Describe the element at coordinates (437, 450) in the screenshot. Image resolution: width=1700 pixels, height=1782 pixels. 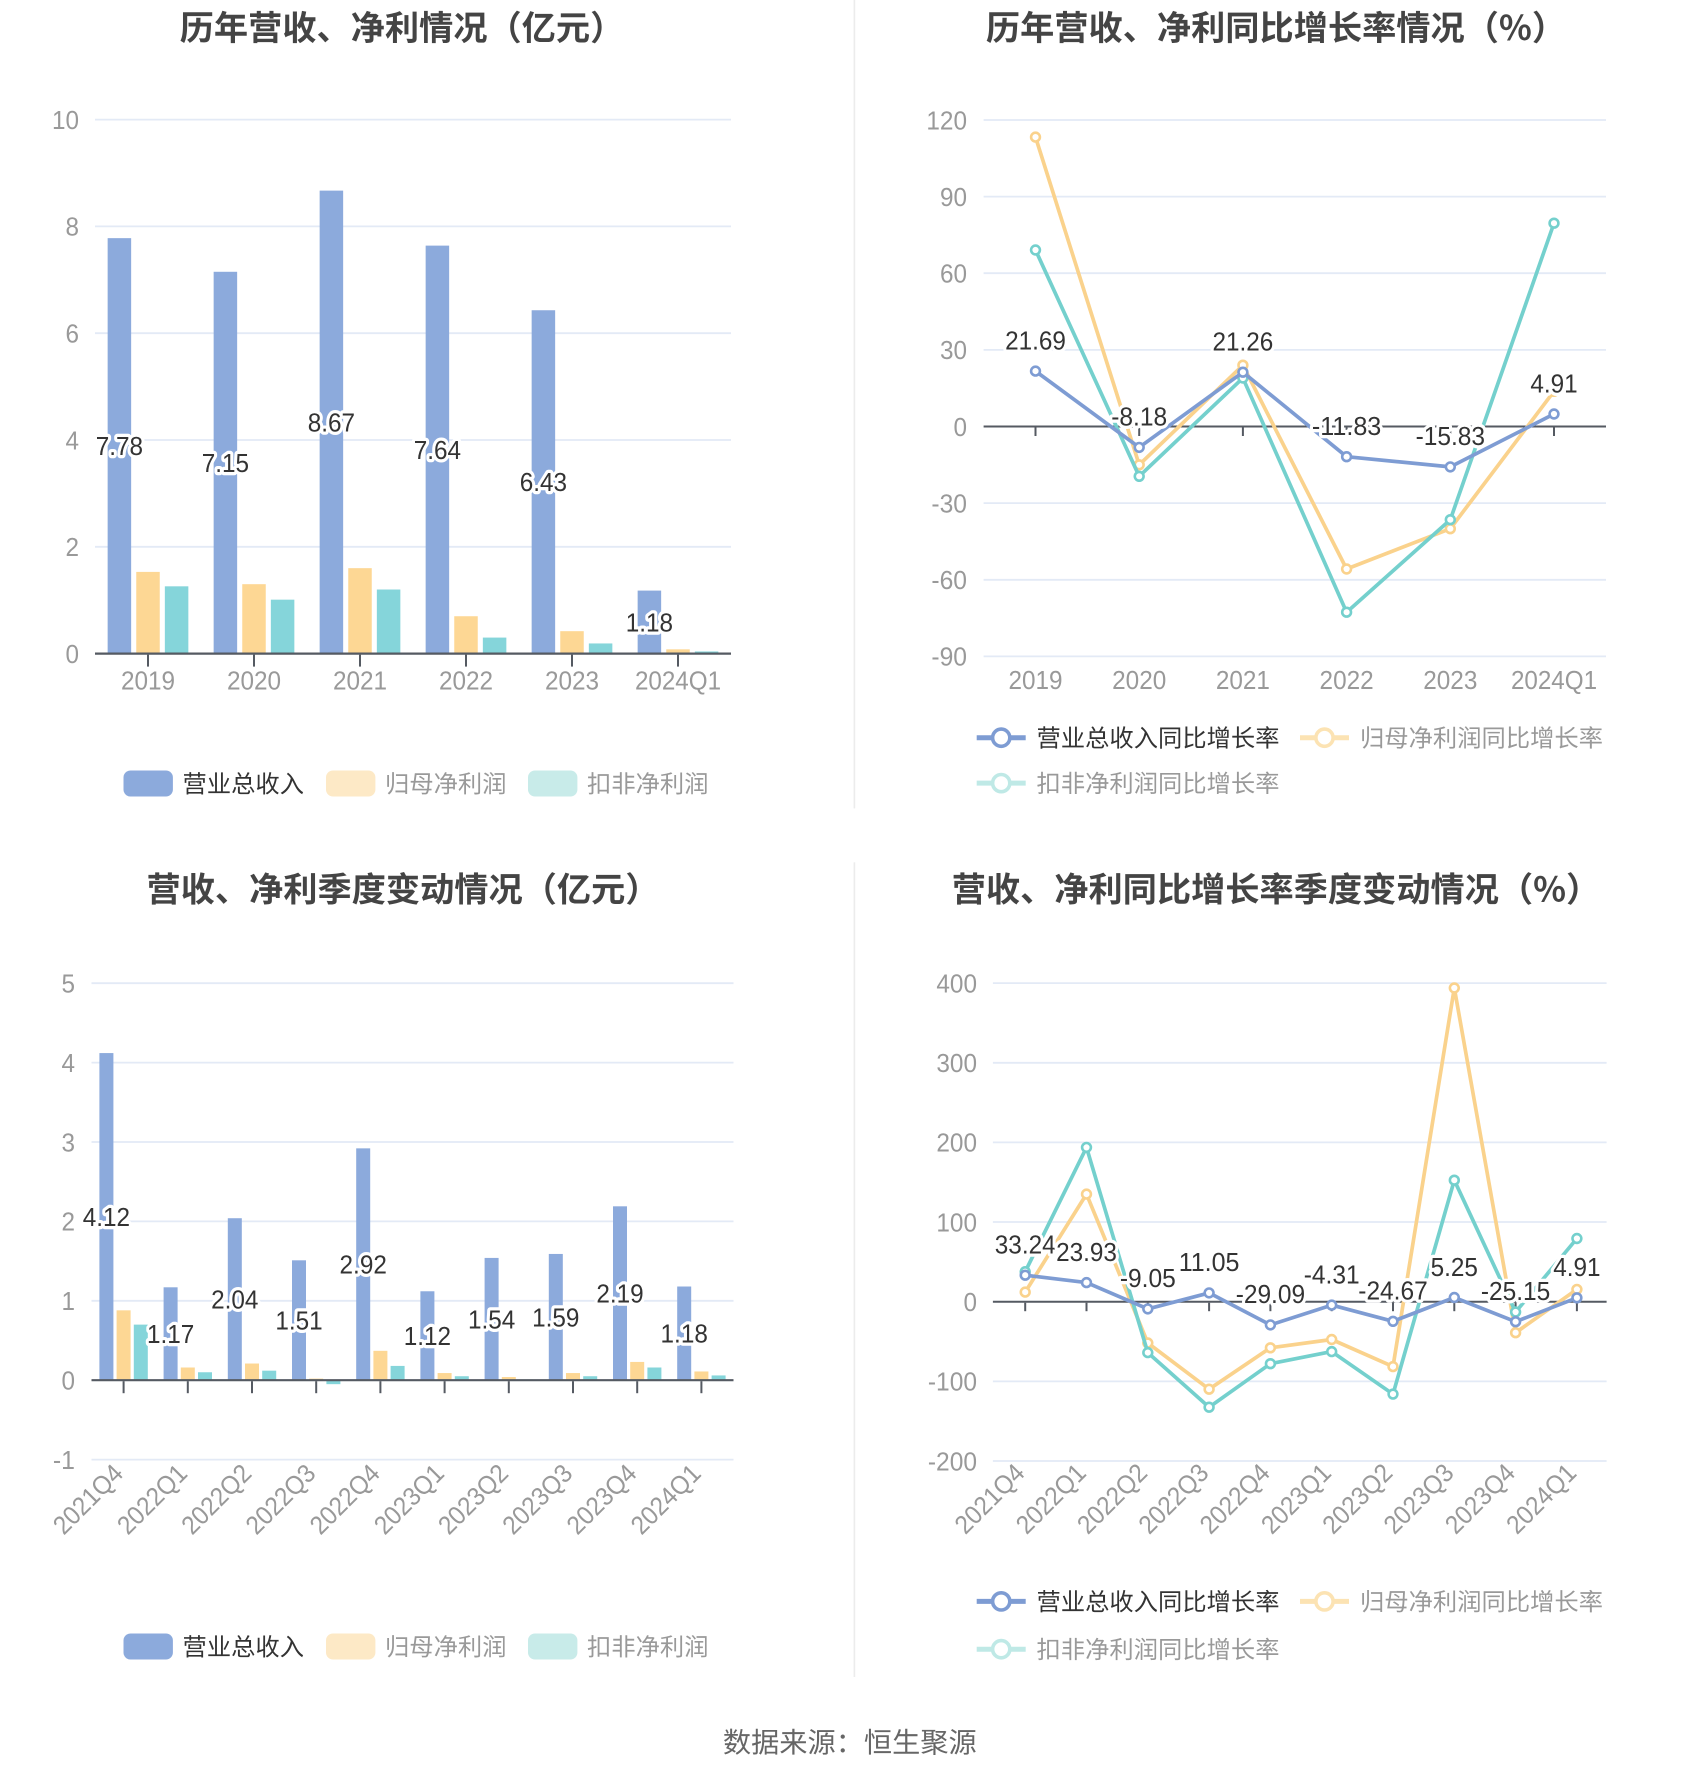
I see `svg-text: 7.64` at that location.